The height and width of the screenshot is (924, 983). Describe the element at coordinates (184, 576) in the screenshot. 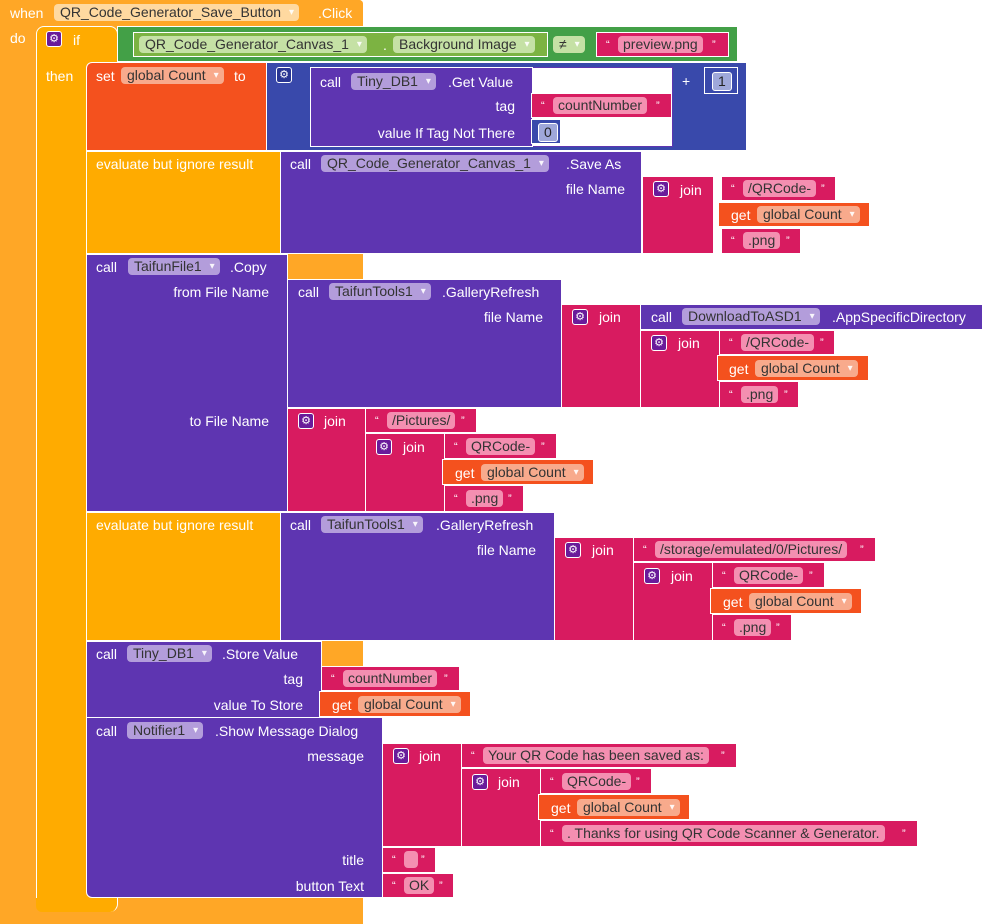

I see `evaluate-block-gallery` at that location.